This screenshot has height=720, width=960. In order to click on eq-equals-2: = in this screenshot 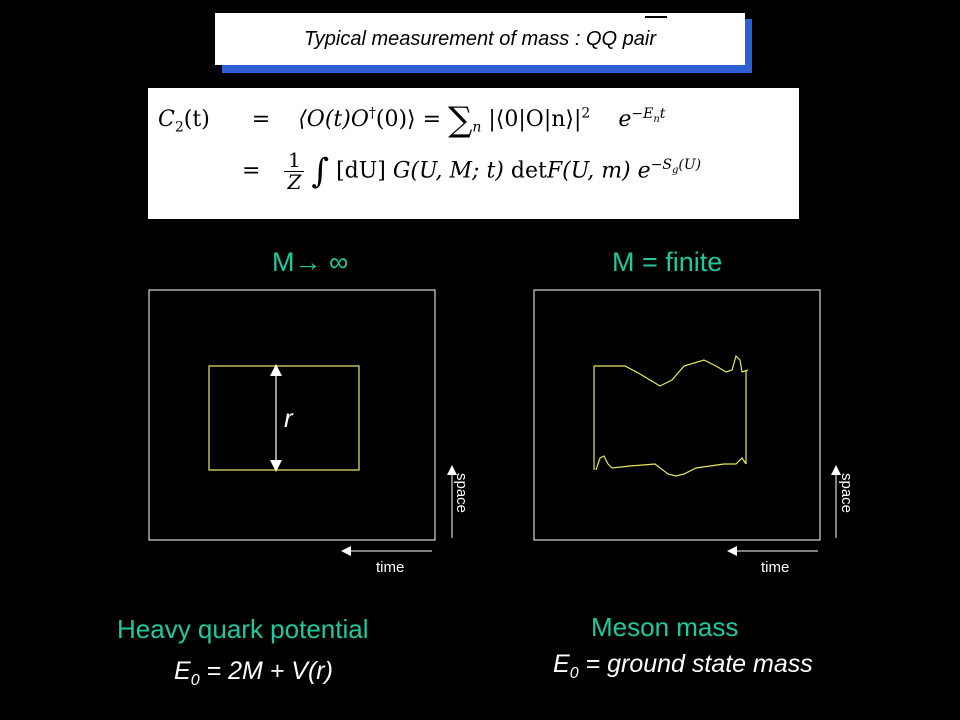, I will do `click(432, 119)`.